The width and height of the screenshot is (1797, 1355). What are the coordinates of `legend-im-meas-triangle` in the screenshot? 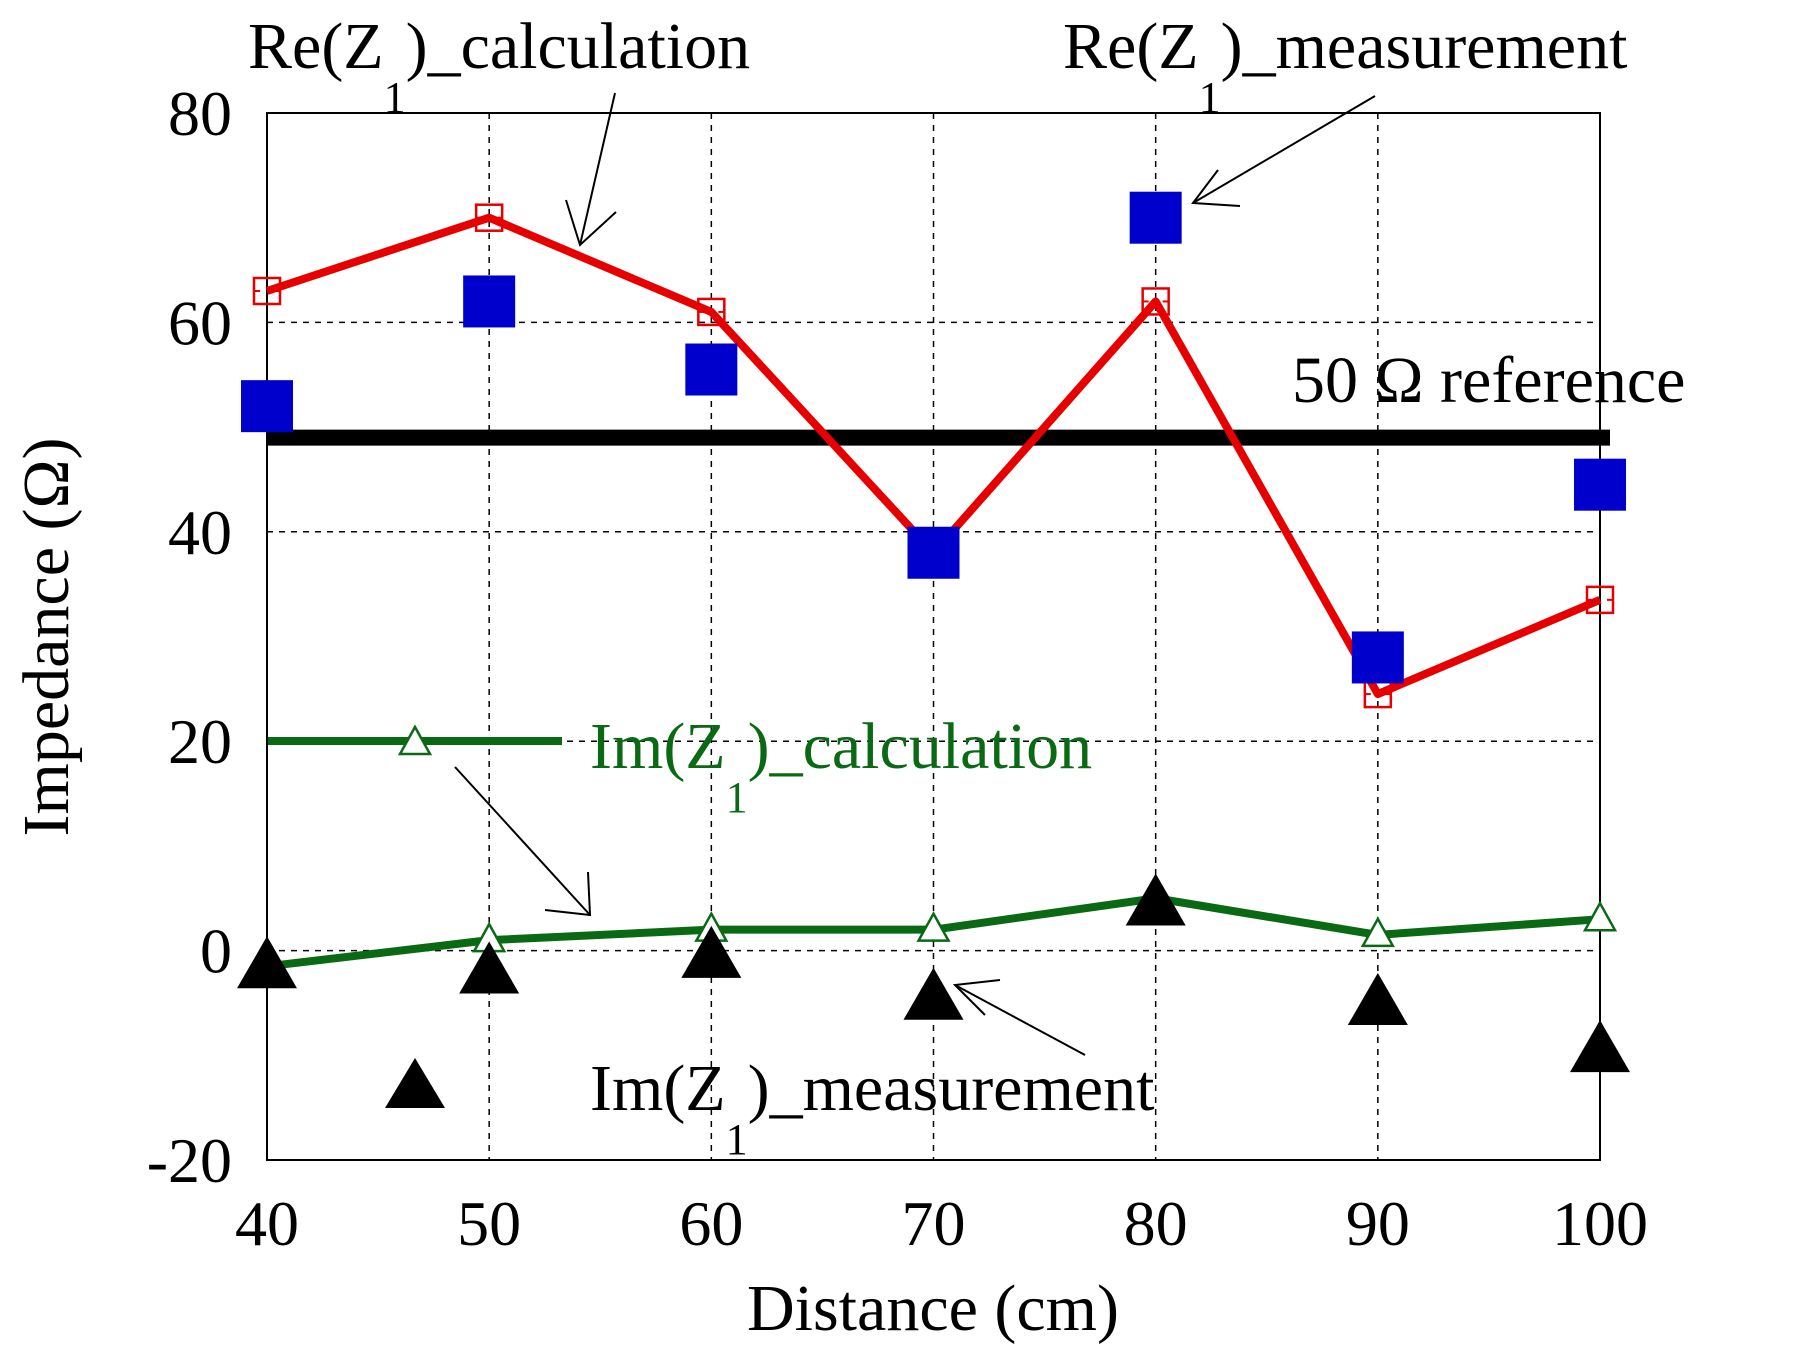 It's located at (415, 1083).